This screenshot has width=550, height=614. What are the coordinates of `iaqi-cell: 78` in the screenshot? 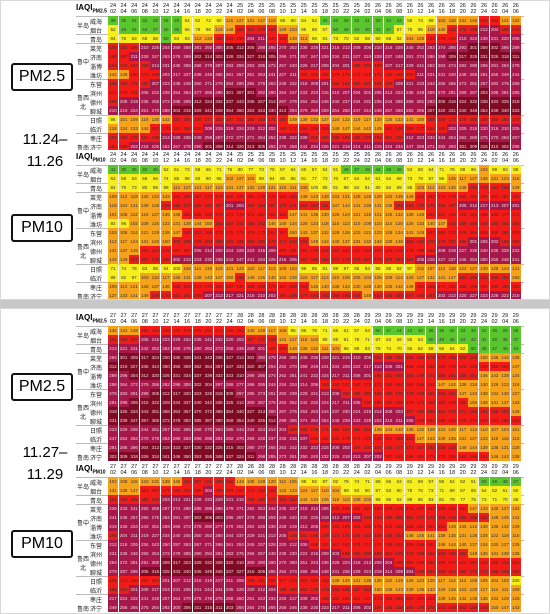 It's located at (134, 268).